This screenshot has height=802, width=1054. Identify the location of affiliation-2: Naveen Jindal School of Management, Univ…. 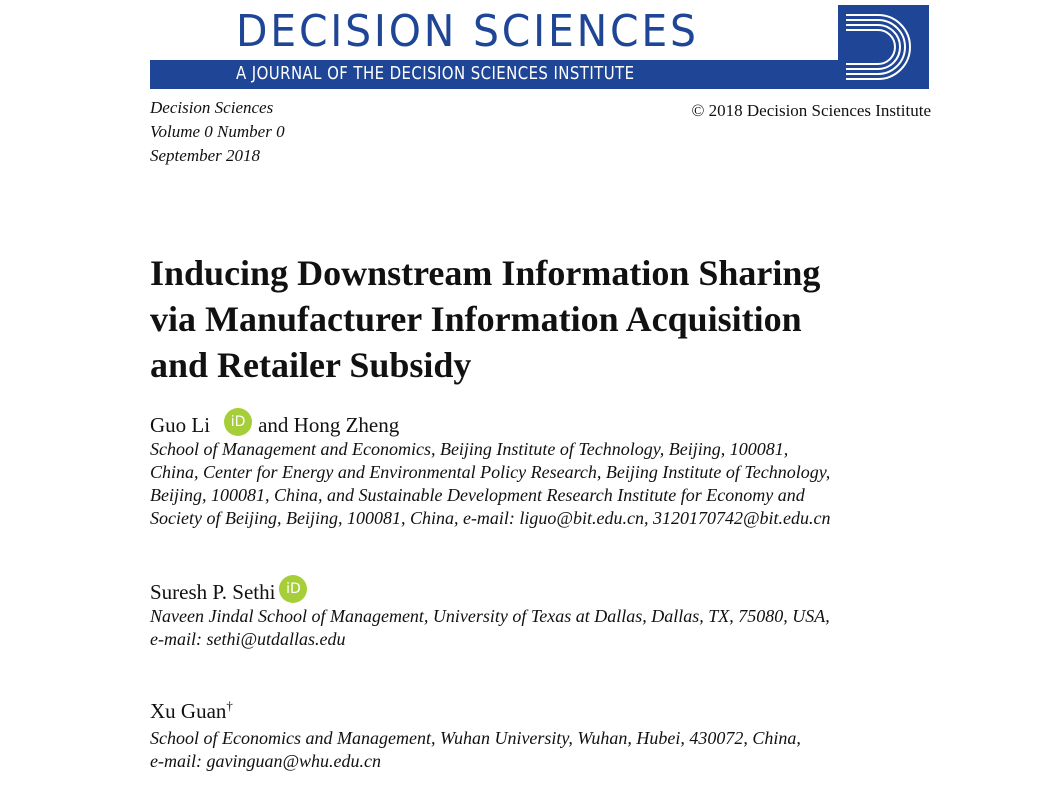
(490, 628).